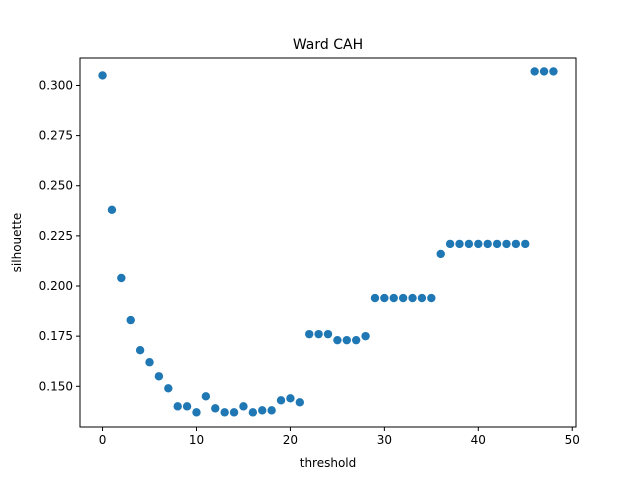 This screenshot has height=484, width=640. What do you see at coordinates (572, 440) in the screenshot?
I see `x-tick-label: 50` at bounding box center [572, 440].